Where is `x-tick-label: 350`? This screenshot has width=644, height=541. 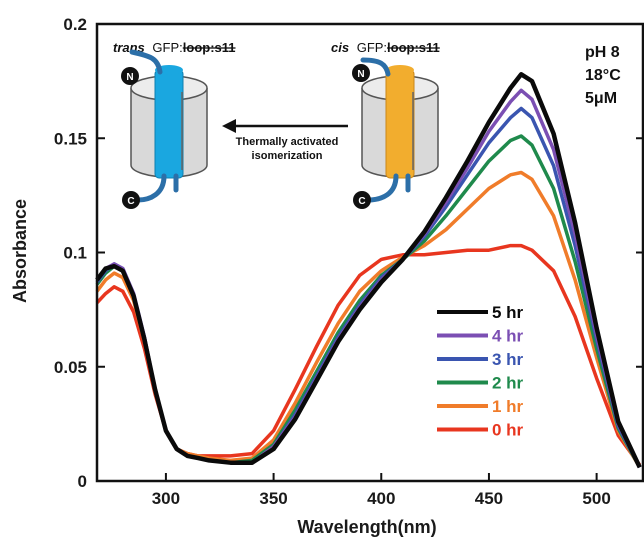 x-tick-label: 350 is located at coordinates (273, 498).